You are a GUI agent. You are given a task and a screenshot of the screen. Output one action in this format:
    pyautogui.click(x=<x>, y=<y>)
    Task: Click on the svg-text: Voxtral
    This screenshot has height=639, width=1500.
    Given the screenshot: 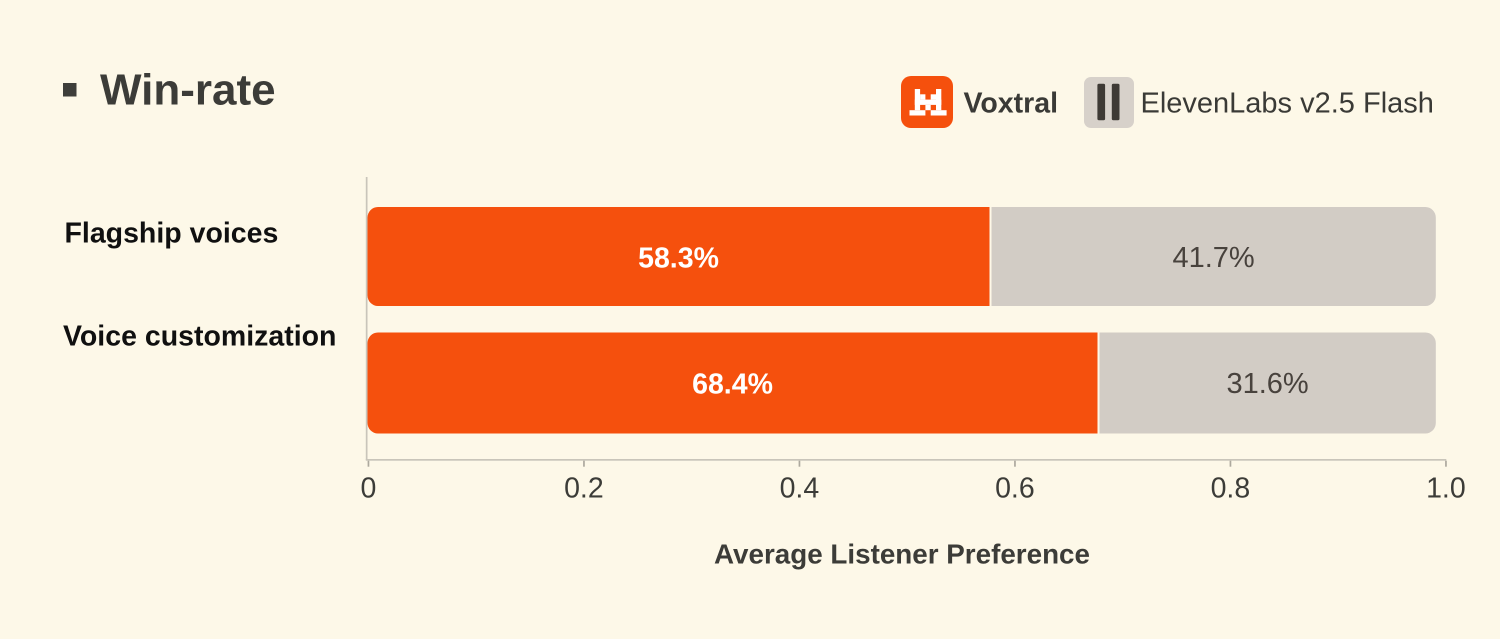 What is the action you would take?
    pyautogui.click(x=1011, y=104)
    